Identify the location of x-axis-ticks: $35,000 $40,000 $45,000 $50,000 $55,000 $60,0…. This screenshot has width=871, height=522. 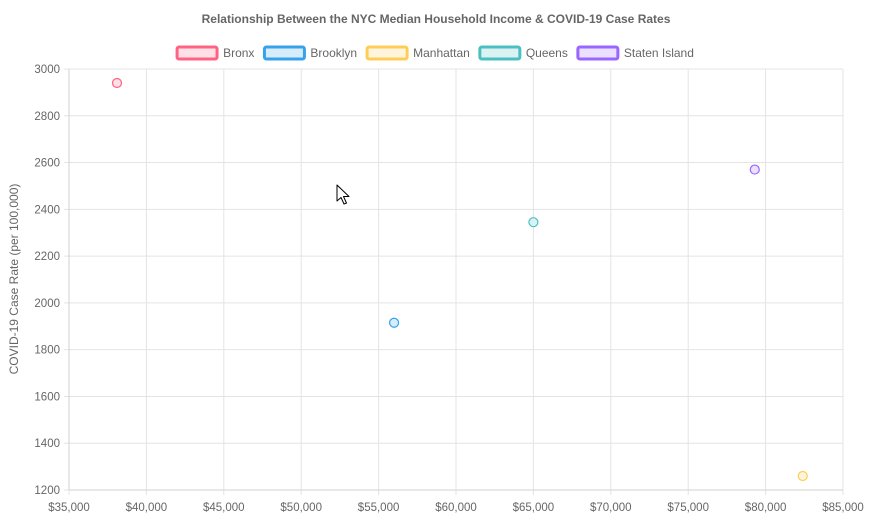
(456, 508).